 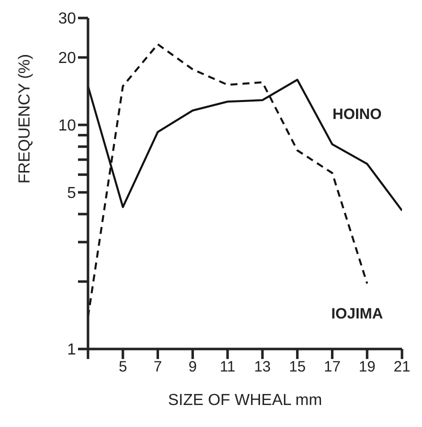 I want to click on x-axis-title: SIZE OF WHEAL mm, so click(x=245, y=400).